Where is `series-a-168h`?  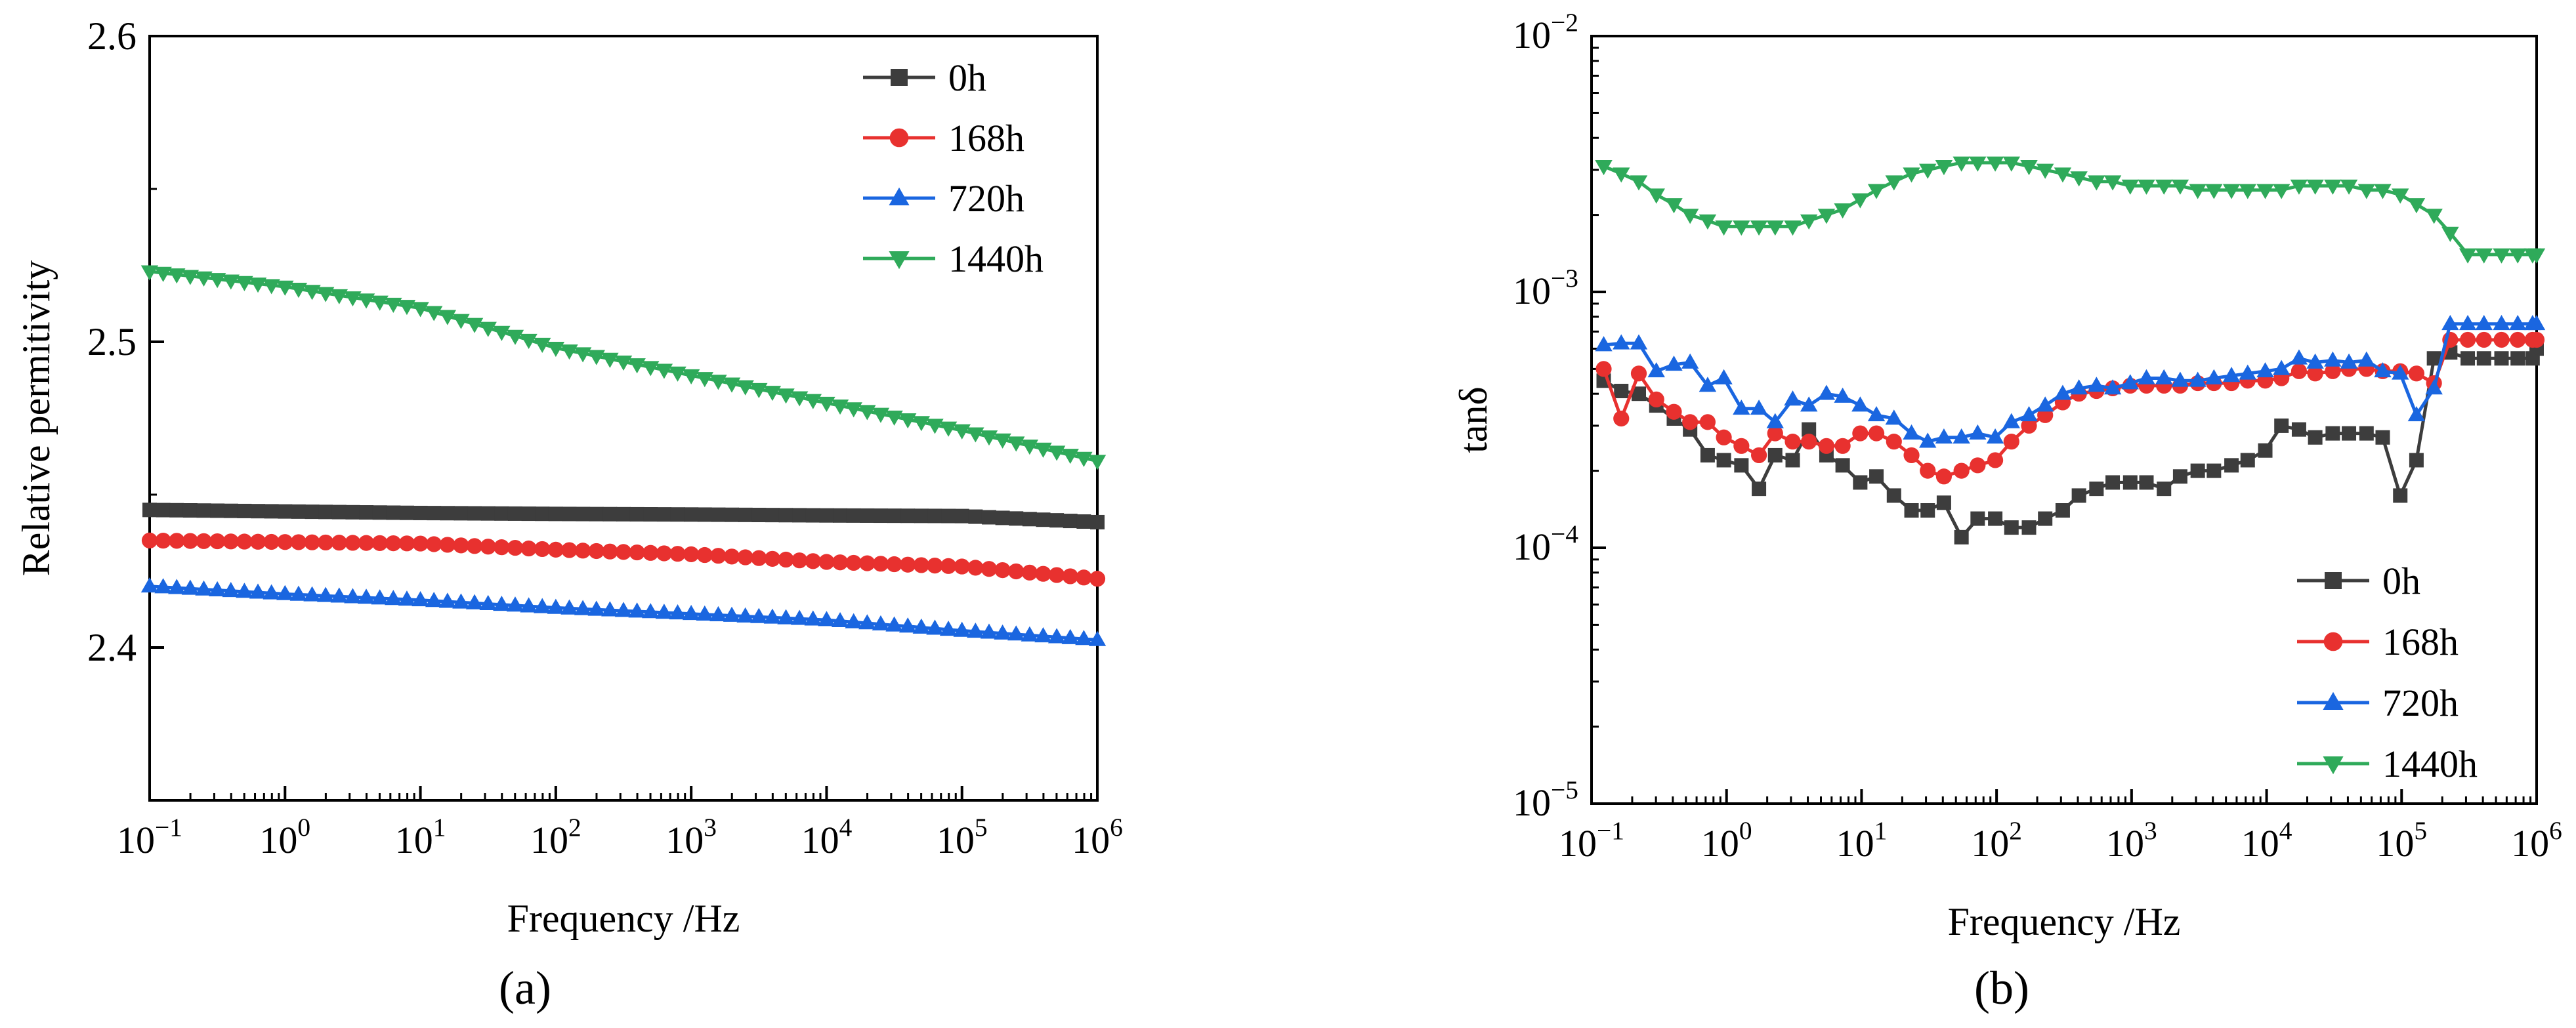
series-a-168h is located at coordinates (623, 559).